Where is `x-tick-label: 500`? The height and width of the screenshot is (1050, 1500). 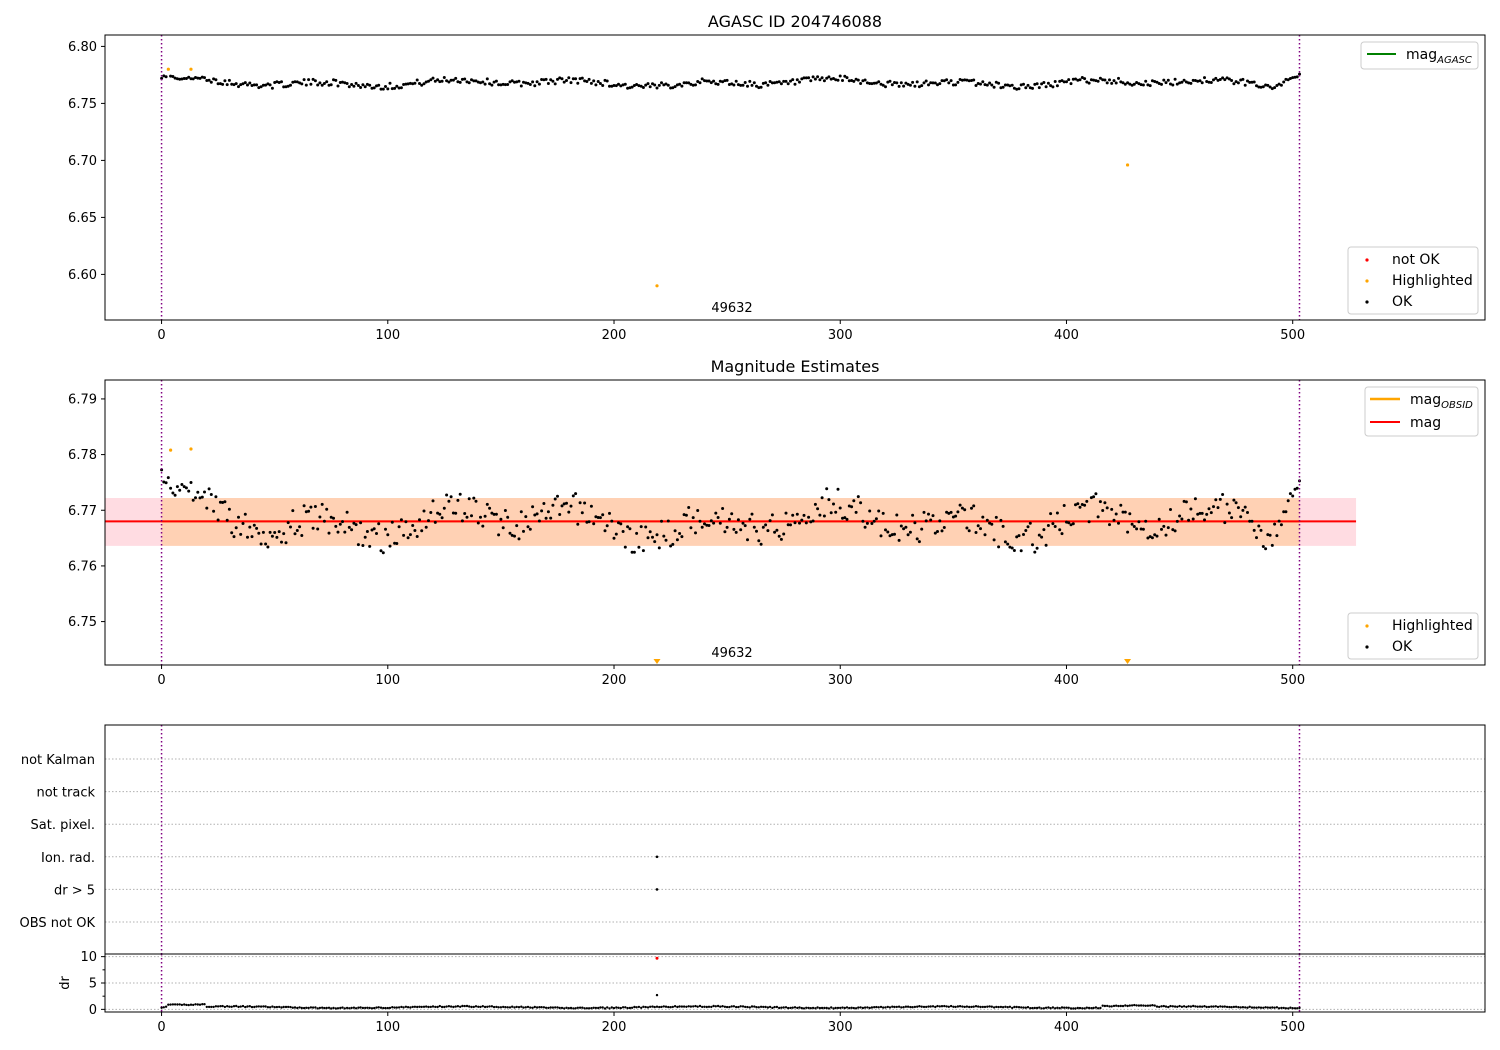 x-tick-label: 500 is located at coordinates (1292, 335).